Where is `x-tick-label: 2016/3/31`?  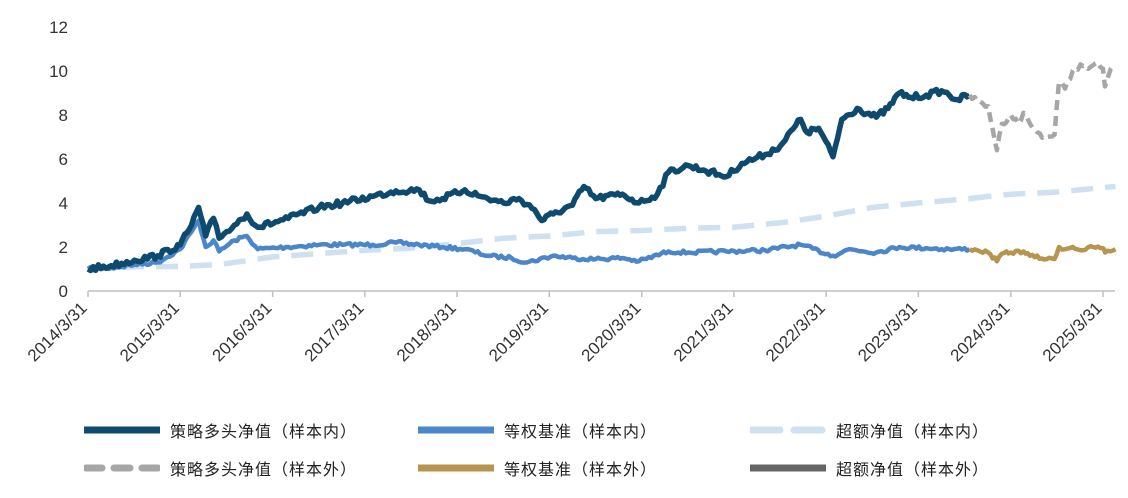 x-tick-label: 2016/3/31 is located at coordinates (242, 331).